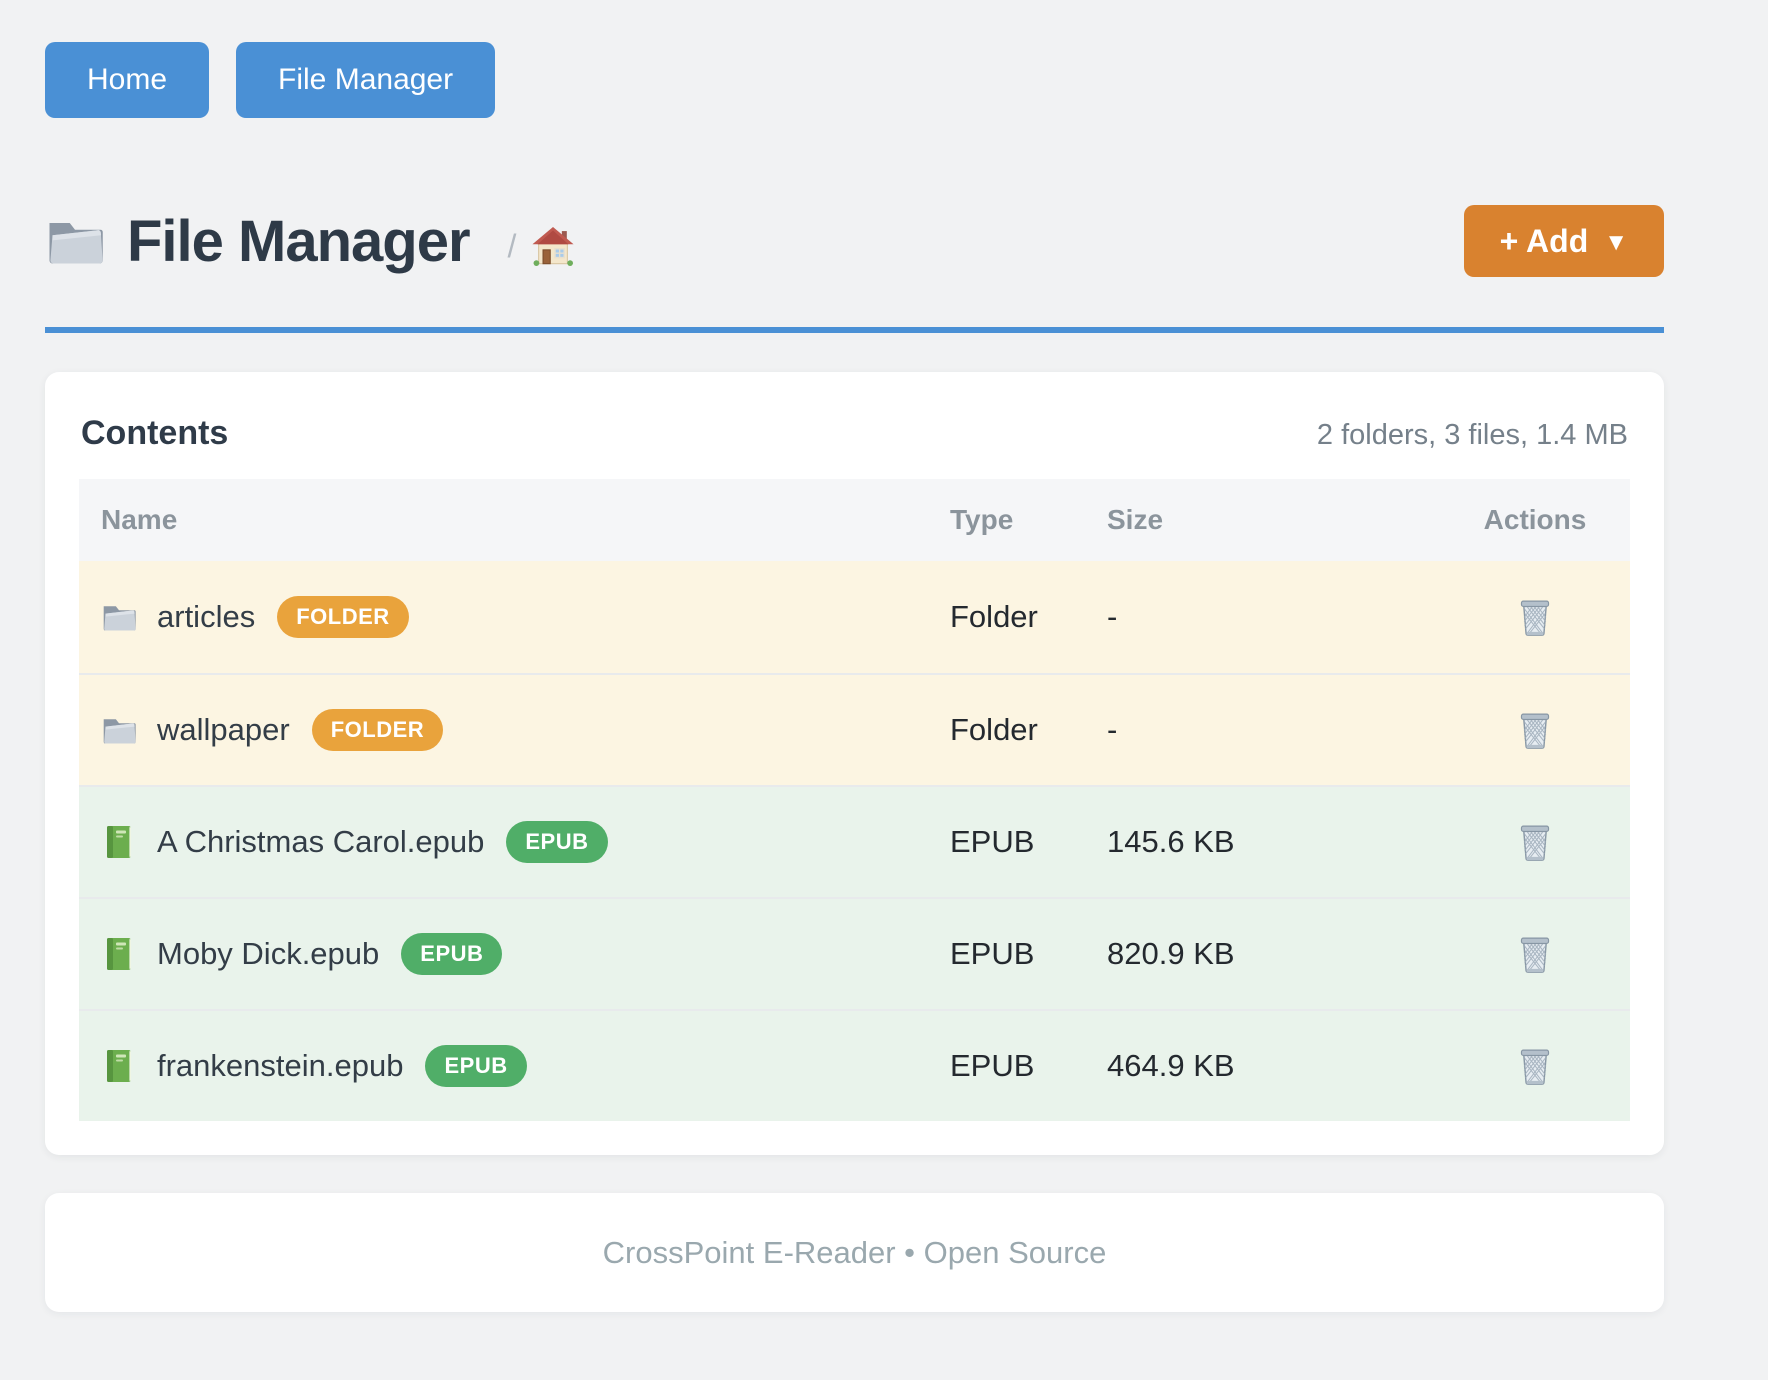 The width and height of the screenshot is (1768, 1380). Describe the element at coordinates (1171, 1065) in the screenshot. I see `size-cell: 464.9 KB` at that location.